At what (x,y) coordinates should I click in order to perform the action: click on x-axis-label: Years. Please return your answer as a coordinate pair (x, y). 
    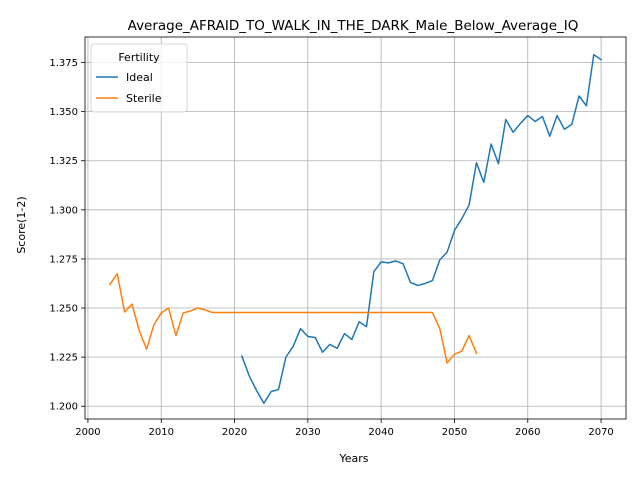
    Looking at the image, I should click on (353, 458).